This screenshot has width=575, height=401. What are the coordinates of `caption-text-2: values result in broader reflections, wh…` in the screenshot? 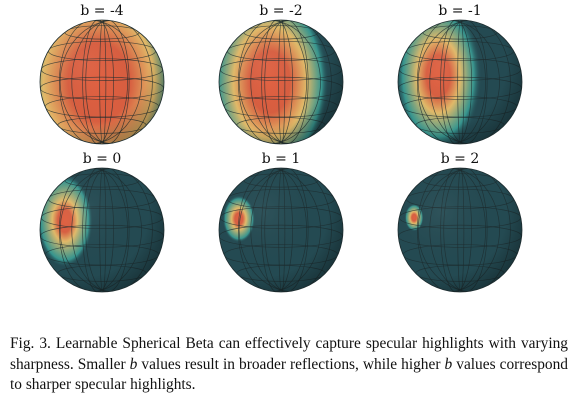 It's located at (291, 364).